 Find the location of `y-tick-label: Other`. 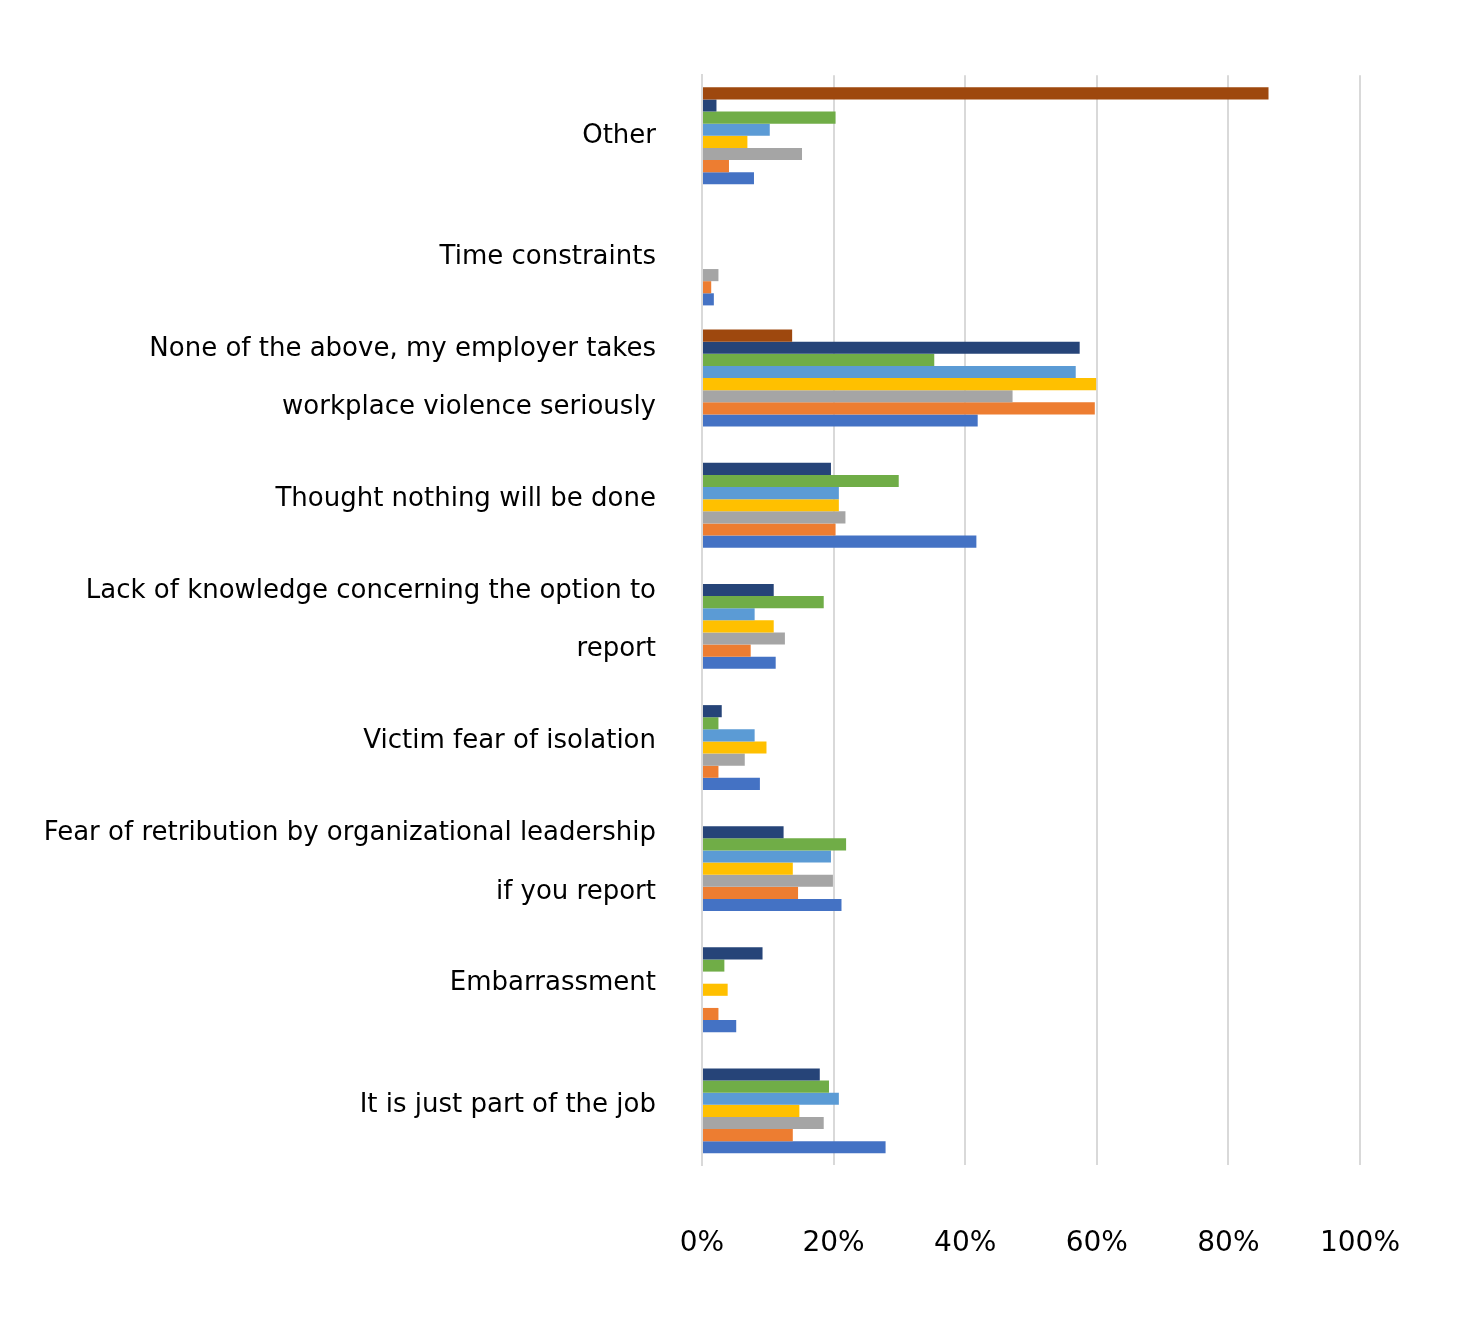

y-tick-label: Other is located at coordinates (619, 133).